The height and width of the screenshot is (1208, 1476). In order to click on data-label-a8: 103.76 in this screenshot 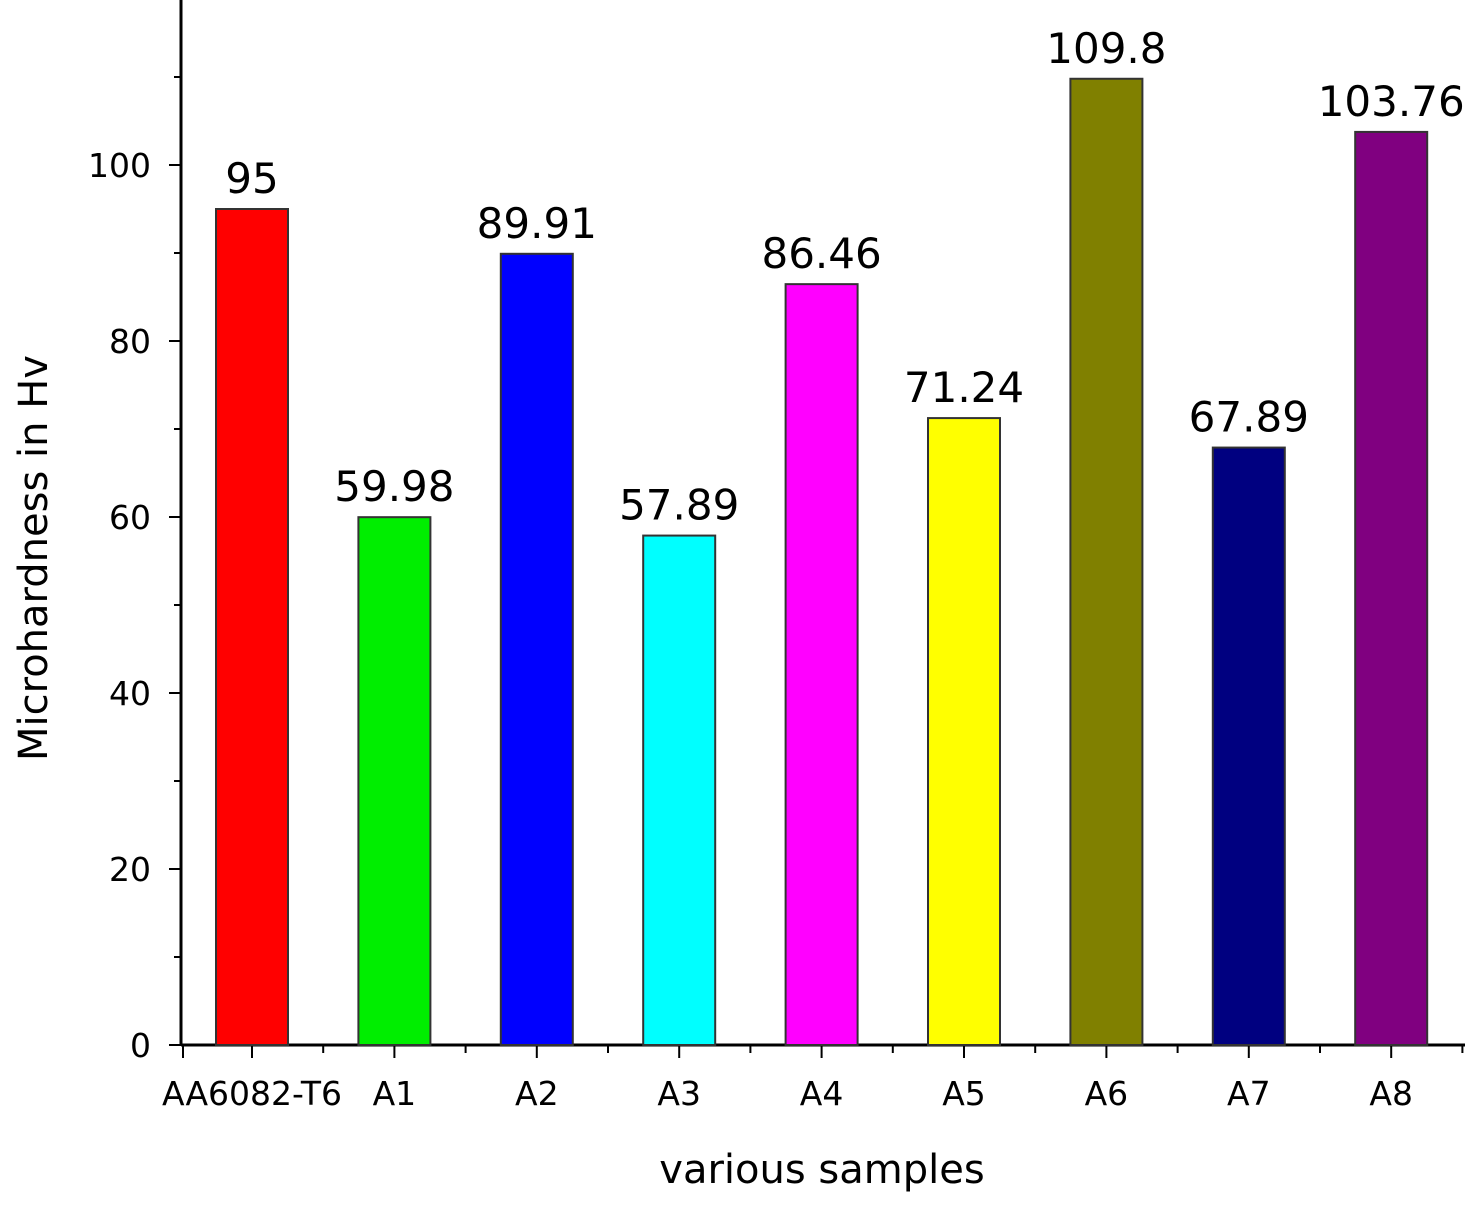, I will do `click(1391, 101)`.